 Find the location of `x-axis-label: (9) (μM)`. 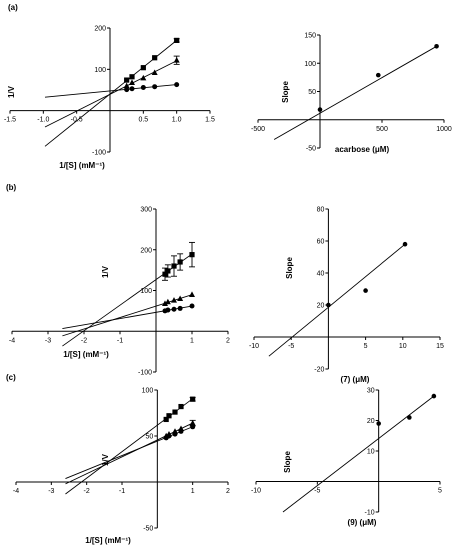

x-axis-label: (9) (μM) is located at coordinates (362, 522).